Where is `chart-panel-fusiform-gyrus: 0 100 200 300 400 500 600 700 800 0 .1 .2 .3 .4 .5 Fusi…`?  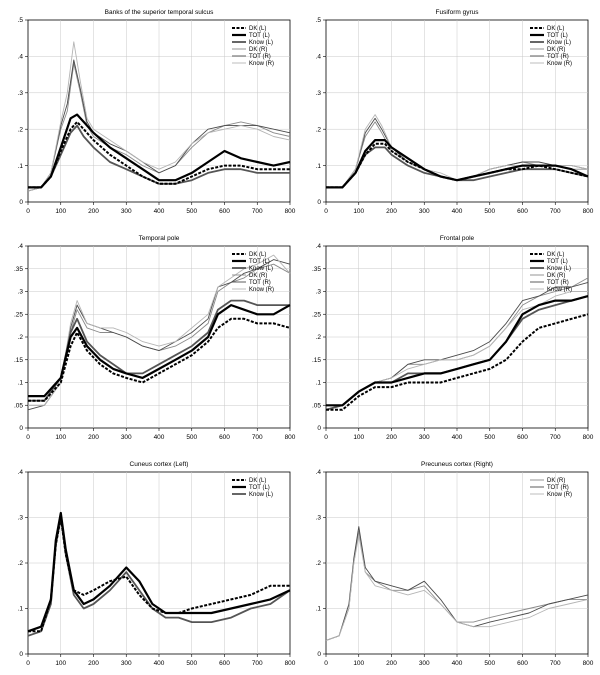 chart-panel-fusiform-gyrus: 0 100 200 300 400 500 600 700 800 0 .1 .2 .3 .4 .5 Fusi… is located at coordinates (455, 112).